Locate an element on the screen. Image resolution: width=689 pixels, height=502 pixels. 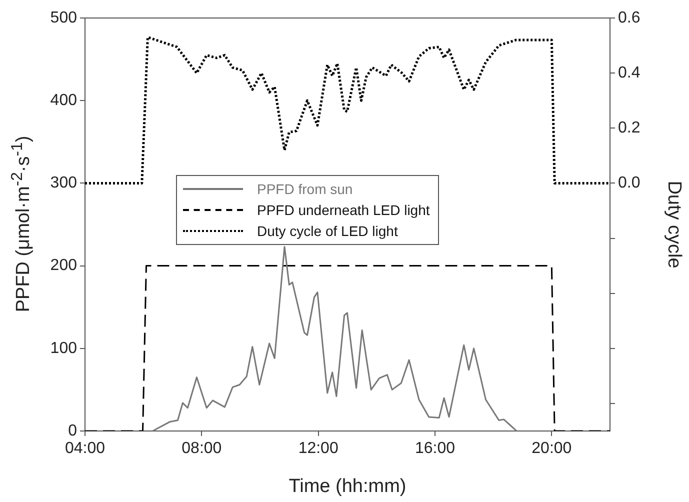
y-tick-label: 100 is located at coordinates (64, 348).